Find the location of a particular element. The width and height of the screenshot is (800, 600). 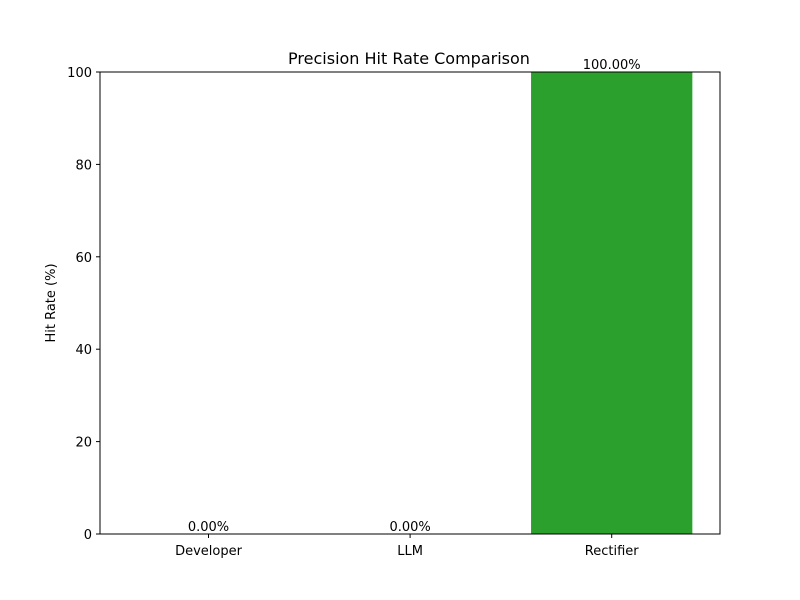

y-tick-label-100: 100 is located at coordinates (79, 73).